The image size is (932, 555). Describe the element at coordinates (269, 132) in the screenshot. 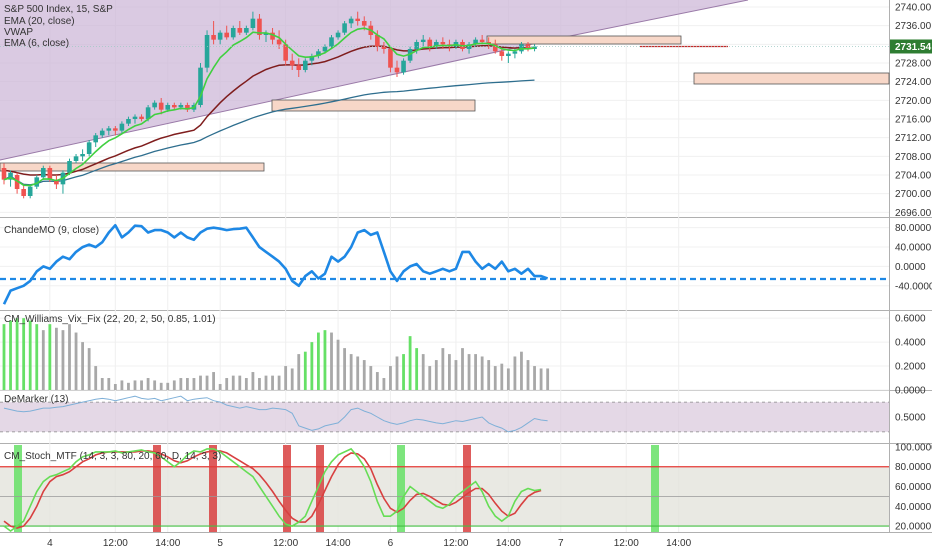

I see `vwap-line` at that location.